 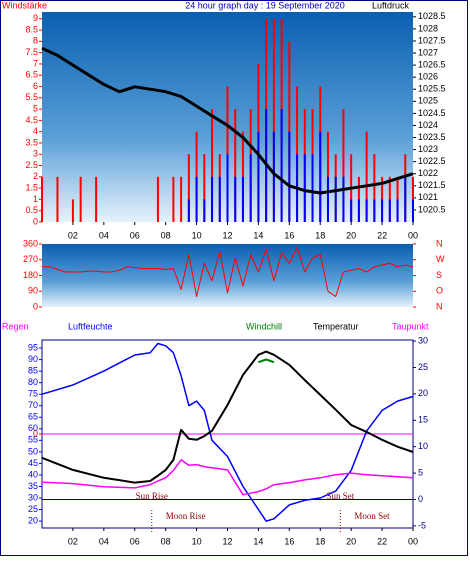 What do you see at coordinates (382, 235) in the screenshot?
I see `x-tick-label: 22` at bounding box center [382, 235].